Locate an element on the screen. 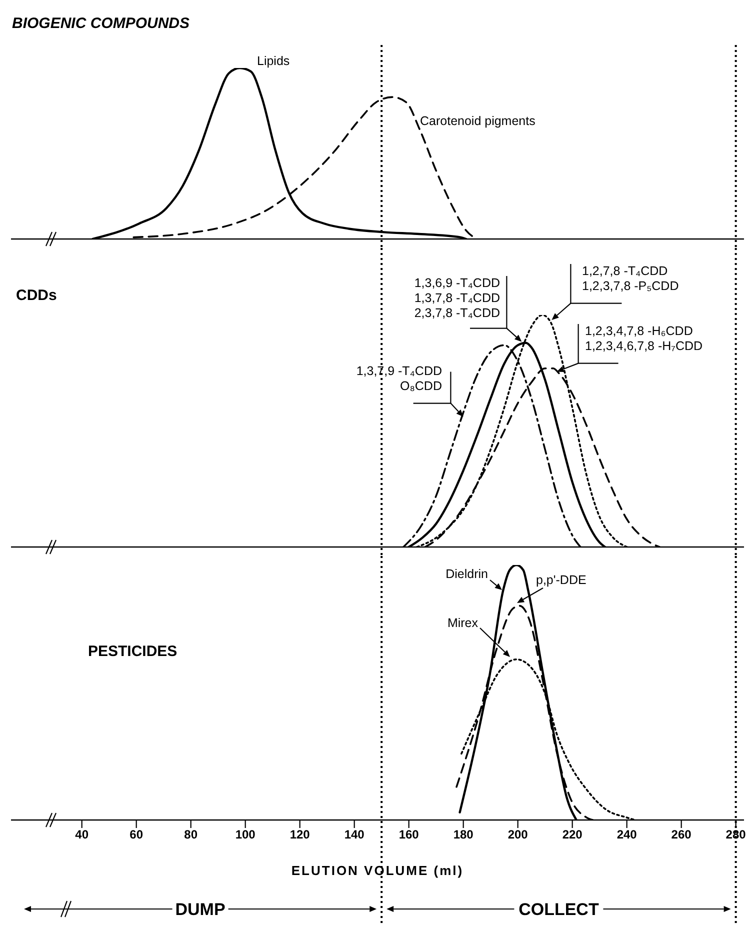  series-label: p,p'-DDE is located at coordinates (561, 580).